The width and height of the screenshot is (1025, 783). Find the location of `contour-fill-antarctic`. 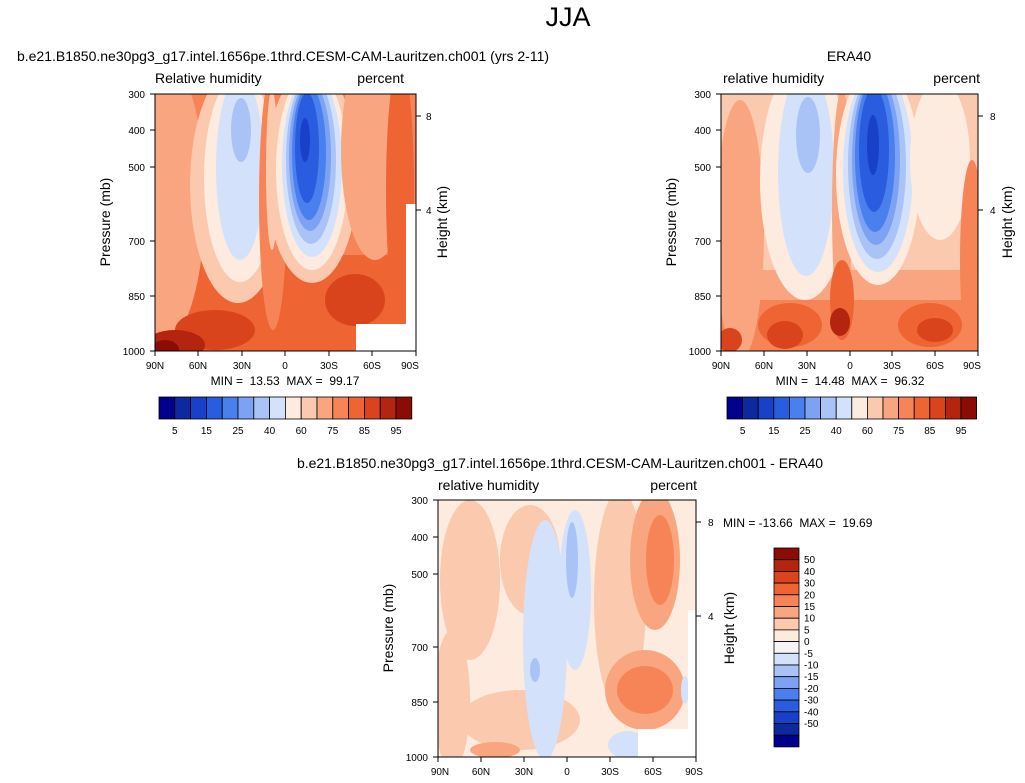

contour-fill-antarctic is located at coordinates (969, 255).